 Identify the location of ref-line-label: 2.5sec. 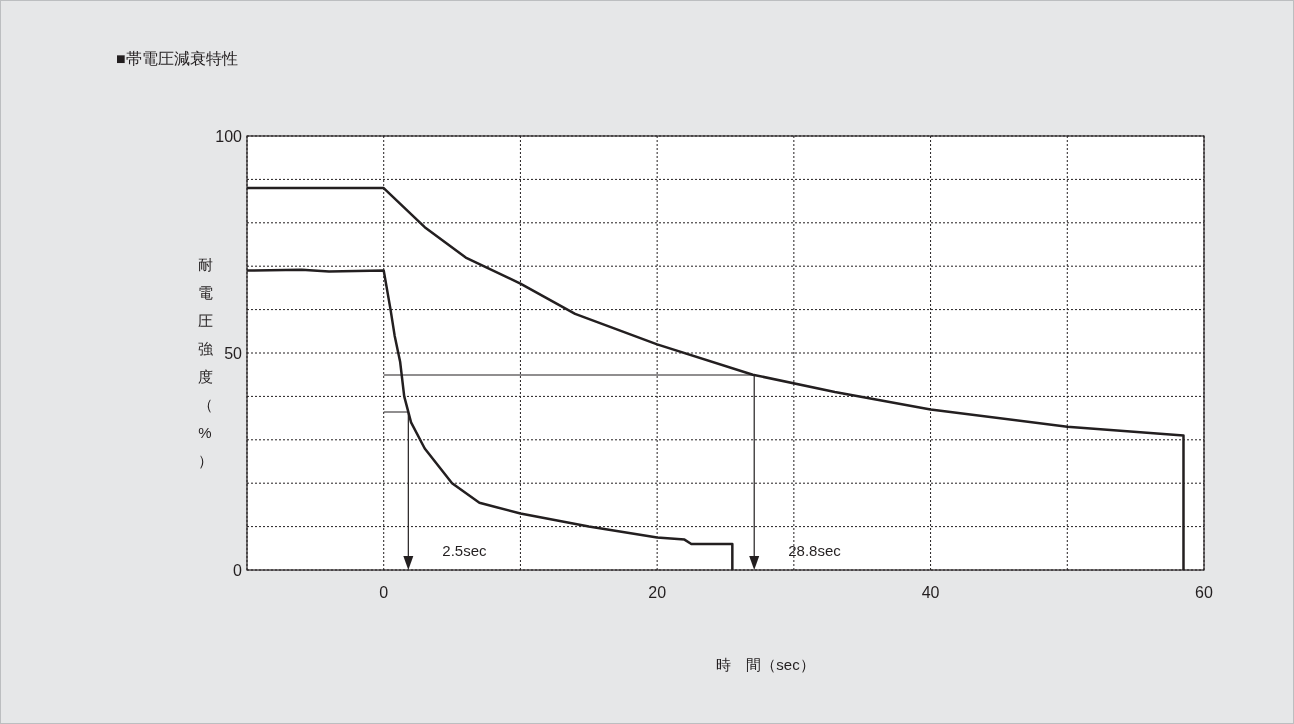
(465, 550).